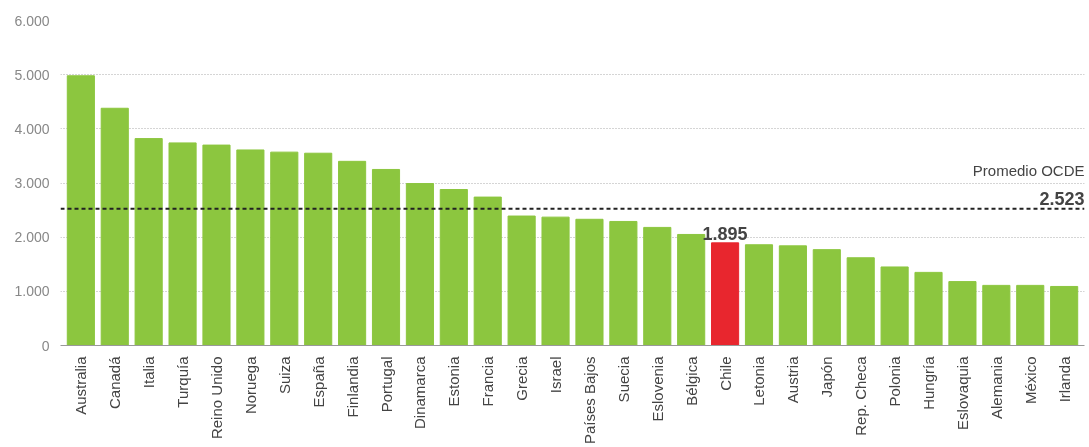 Image resolution: width=1089 pixels, height=447 pixels. Describe the element at coordinates (81, 385) in the screenshot. I see `x-tick-label: Australia` at that location.